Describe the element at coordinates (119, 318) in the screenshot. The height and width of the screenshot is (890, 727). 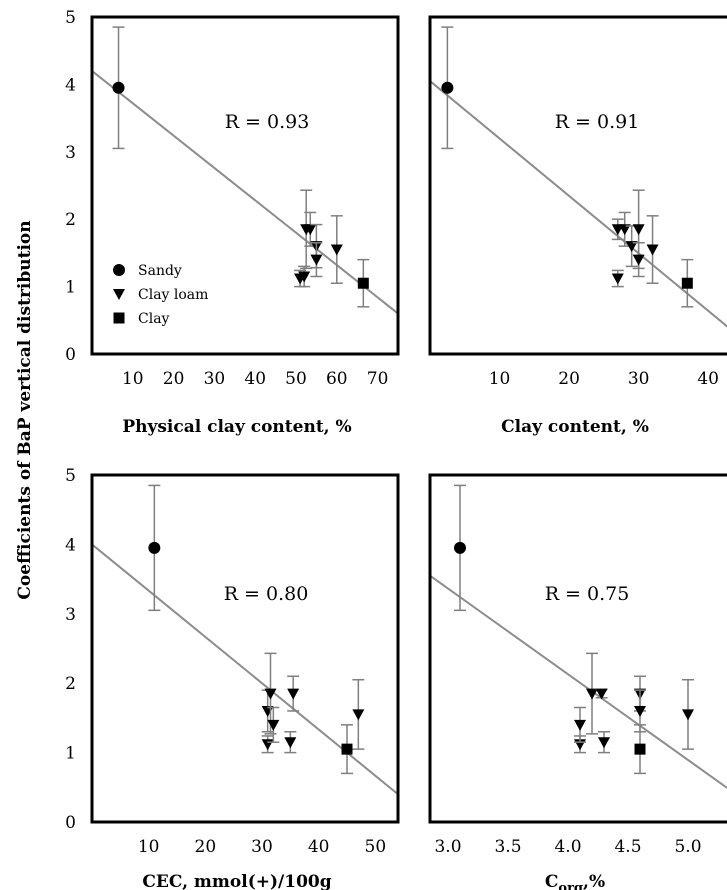
I see `legend-marker-square` at that location.